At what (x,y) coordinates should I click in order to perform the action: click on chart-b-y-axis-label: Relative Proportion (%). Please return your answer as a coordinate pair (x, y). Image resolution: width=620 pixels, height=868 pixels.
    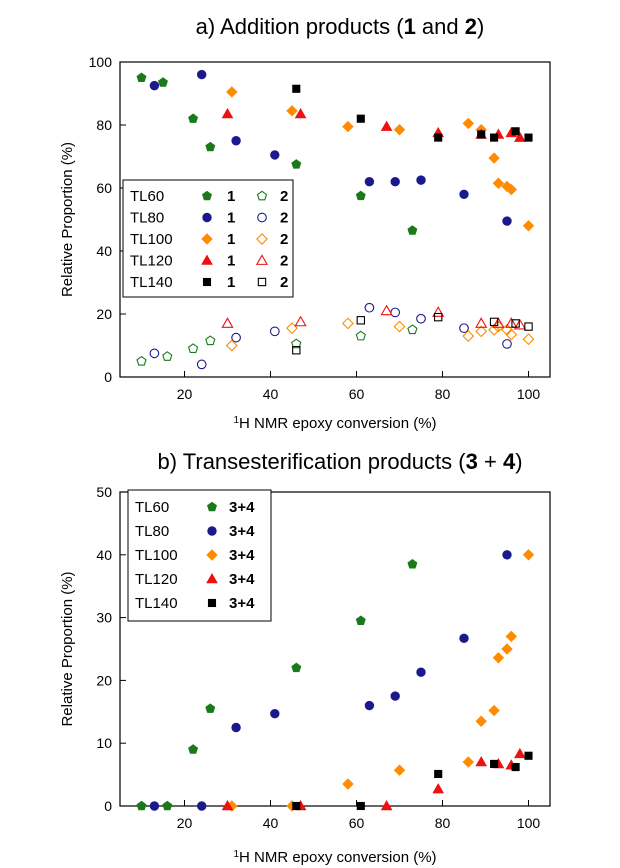
    Looking at the image, I should click on (67, 648).